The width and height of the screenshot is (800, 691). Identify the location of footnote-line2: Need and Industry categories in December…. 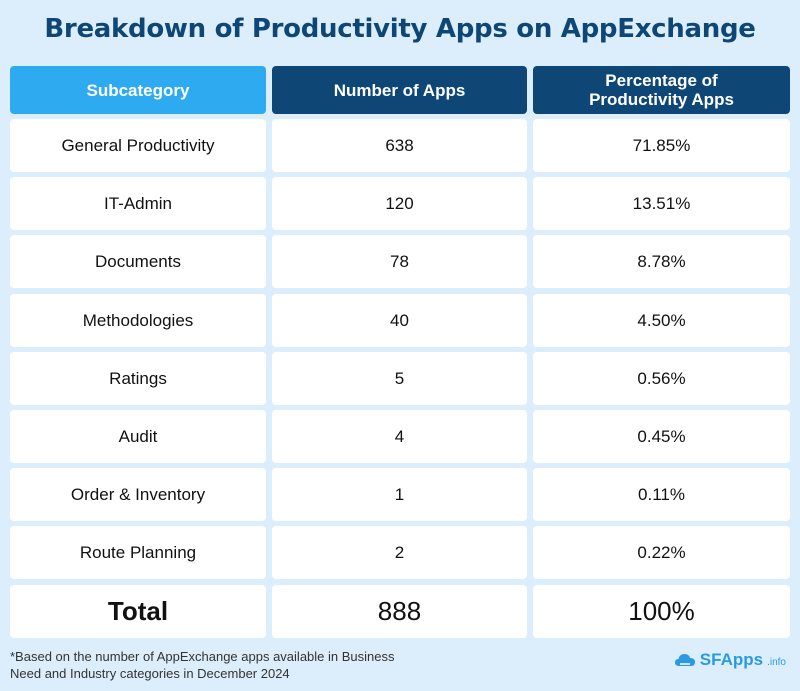
(150, 673).